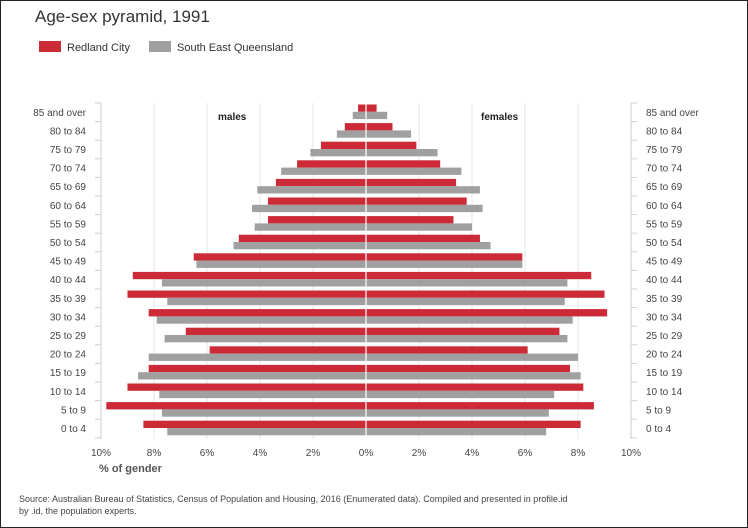  Describe the element at coordinates (68, 243) in the screenshot. I see `age-label-left: 50 to 54` at that location.